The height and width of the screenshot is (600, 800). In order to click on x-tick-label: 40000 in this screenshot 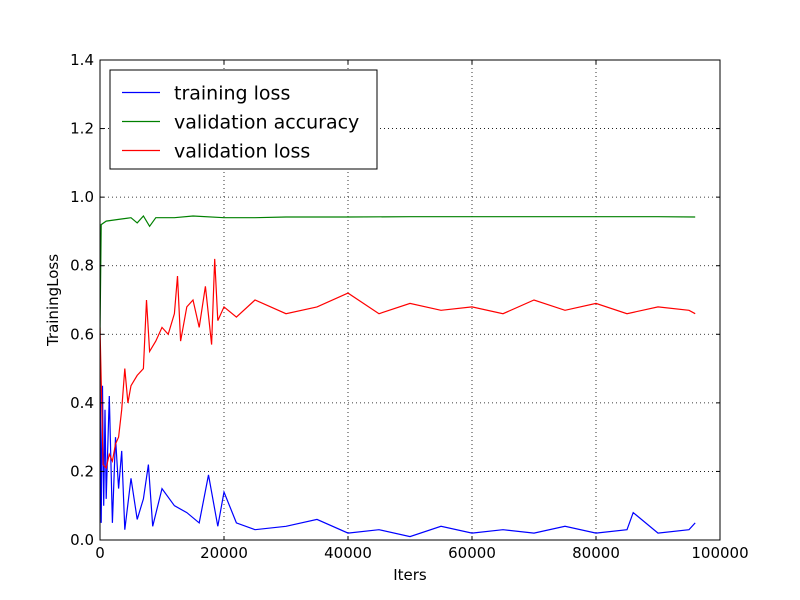, I will do `click(348, 553)`.